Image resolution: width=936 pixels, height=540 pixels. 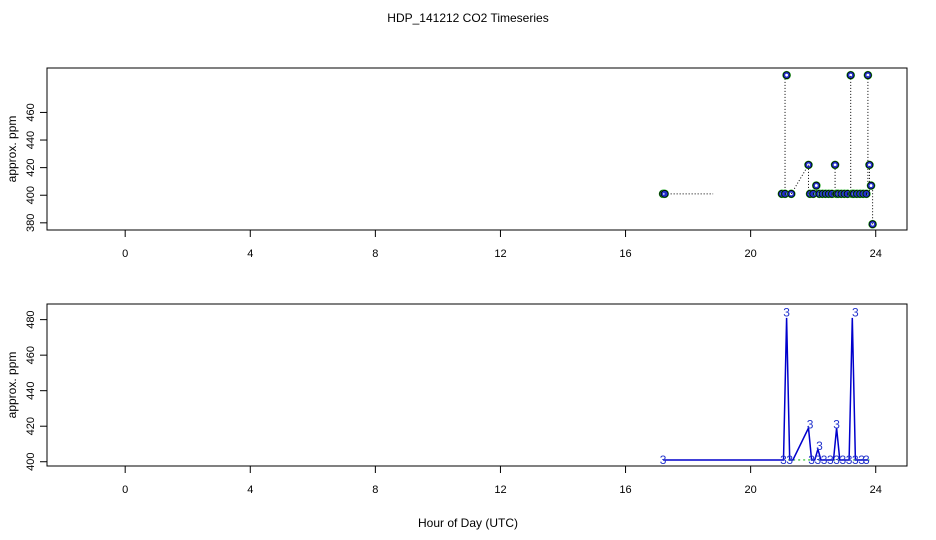 I want to click on top-y-axis: 380 400 420 440 460, so click(x=36, y=167).